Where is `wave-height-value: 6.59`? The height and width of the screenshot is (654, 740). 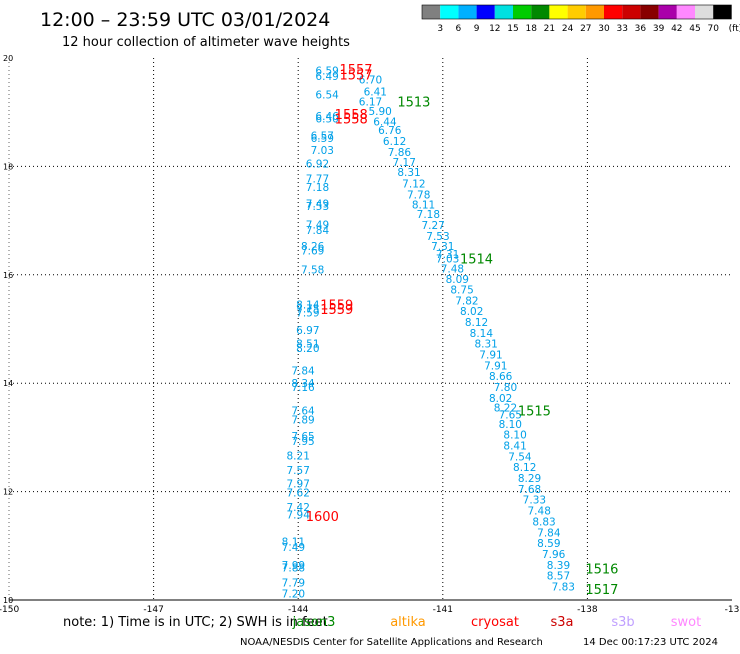
wave-height-value: 6.59 is located at coordinates (322, 139).